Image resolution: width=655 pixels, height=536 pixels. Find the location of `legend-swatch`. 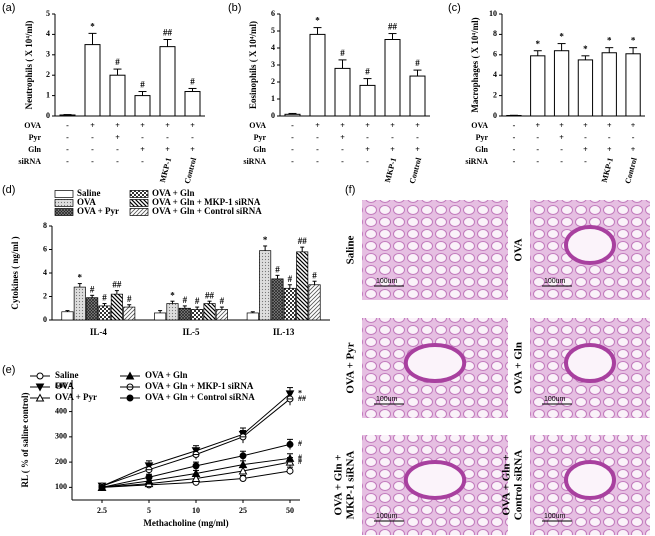

legend-swatch is located at coordinates (139, 203).